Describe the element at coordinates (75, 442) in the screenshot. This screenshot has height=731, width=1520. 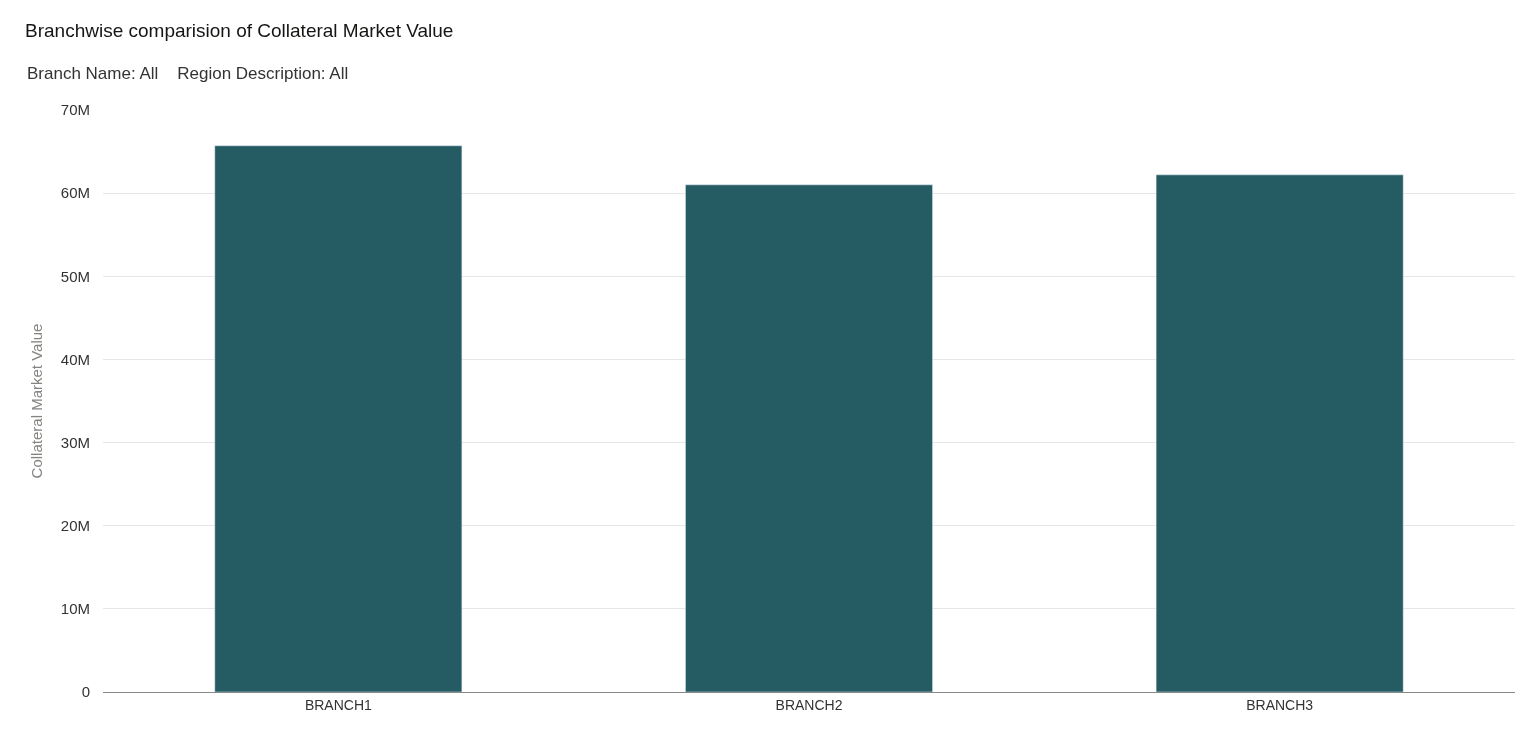
I see `y-tick-label: 30M` at that location.